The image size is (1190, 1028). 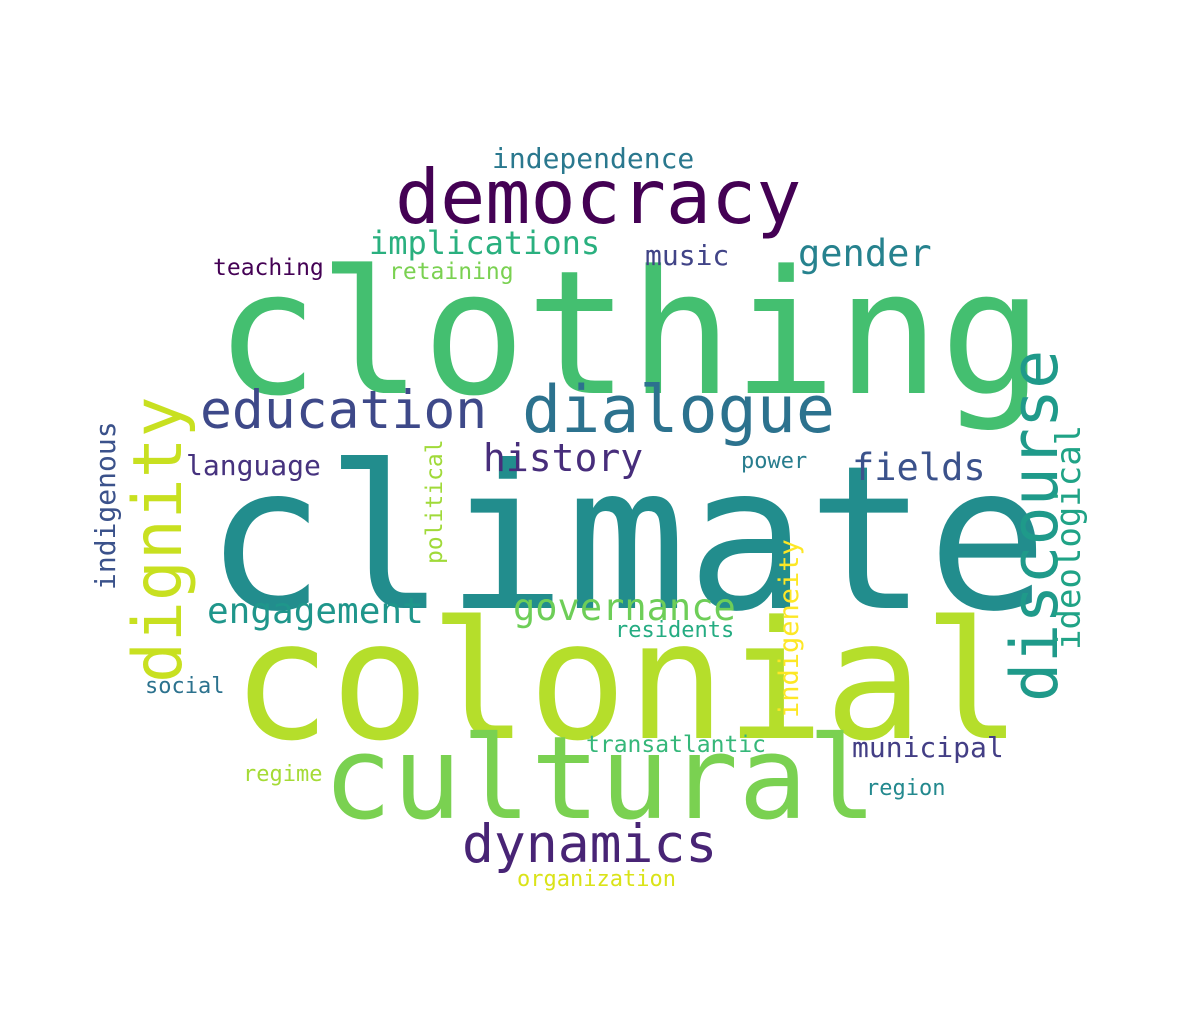 I want to click on word-indigenous: indigenous, so click(x=105, y=505).